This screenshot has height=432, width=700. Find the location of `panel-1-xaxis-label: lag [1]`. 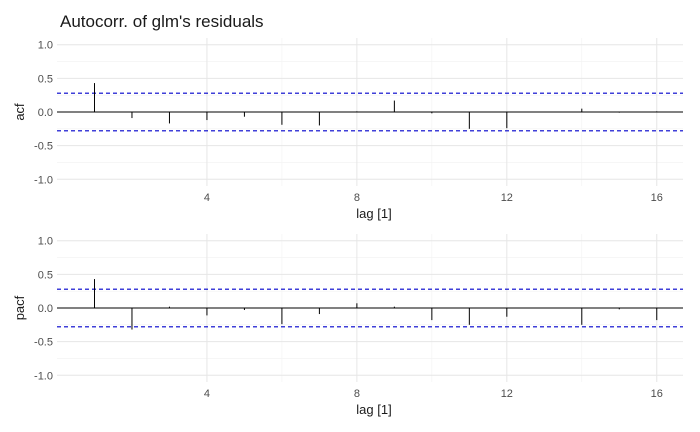

panel-1-xaxis-label: lag [1] is located at coordinates (373, 213).